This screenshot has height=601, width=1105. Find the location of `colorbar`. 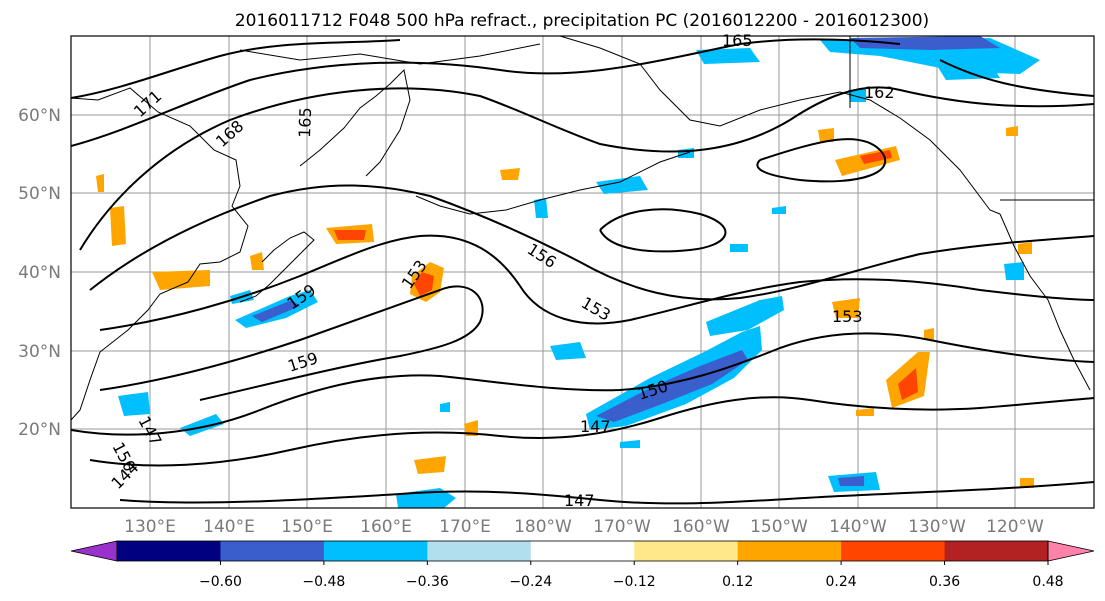

colorbar is located at coordinates (582, 551).